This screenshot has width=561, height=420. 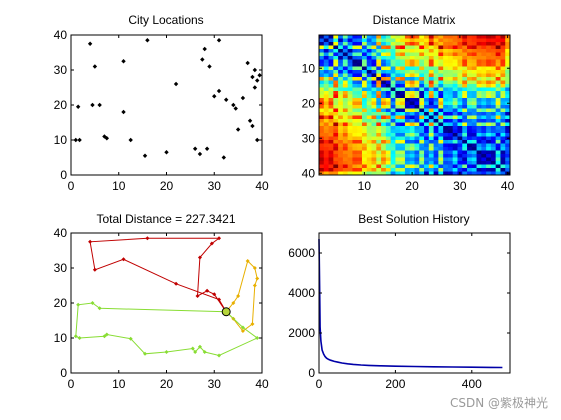 I want to click on x-tick-label: 40, so click(x=262, y=186).